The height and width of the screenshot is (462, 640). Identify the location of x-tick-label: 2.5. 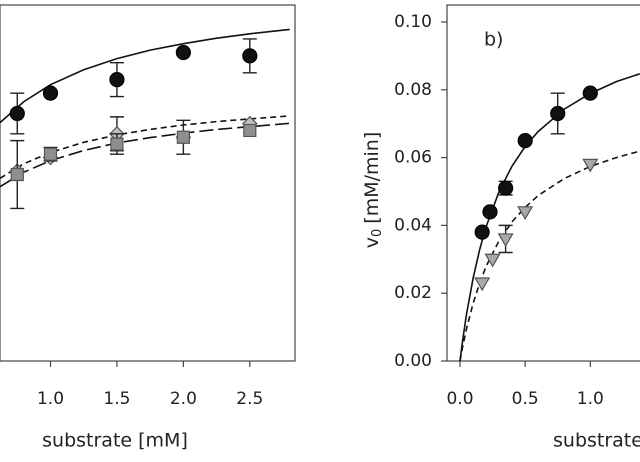
(249, 399).